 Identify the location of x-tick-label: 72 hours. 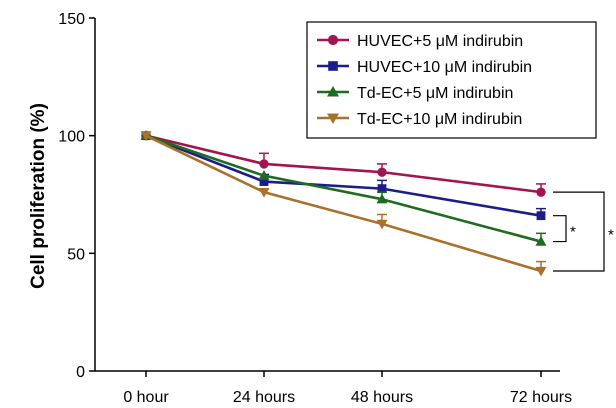
(541, 397).